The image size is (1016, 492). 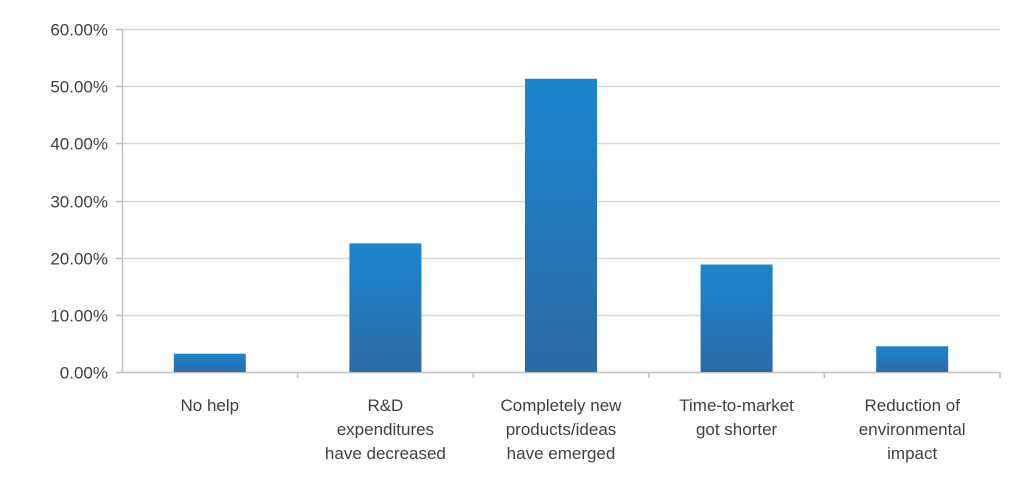 I want to click on y-tick-label: 10.00%, so click(x=79, y=316).